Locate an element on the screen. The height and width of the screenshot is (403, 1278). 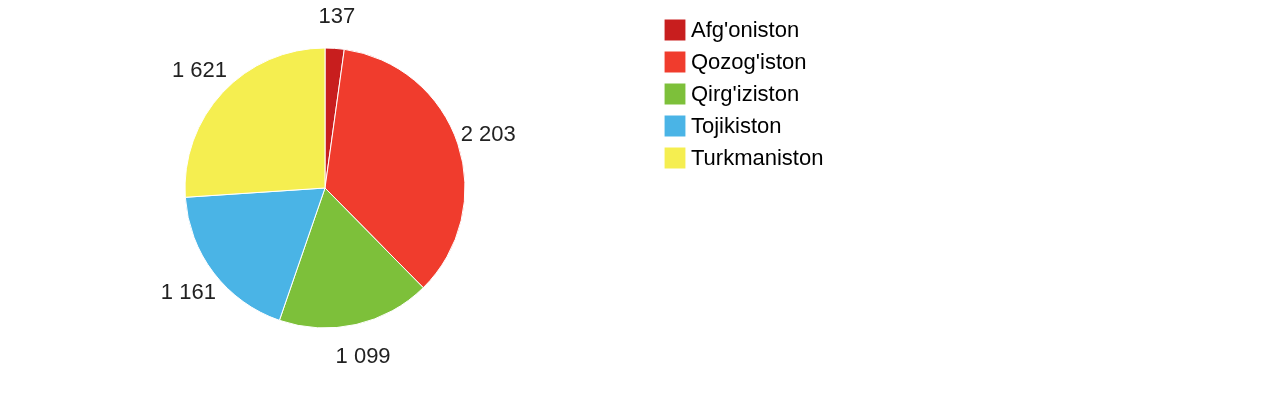
legend-label: Turkmaniston is located at coordinates (757, 157).